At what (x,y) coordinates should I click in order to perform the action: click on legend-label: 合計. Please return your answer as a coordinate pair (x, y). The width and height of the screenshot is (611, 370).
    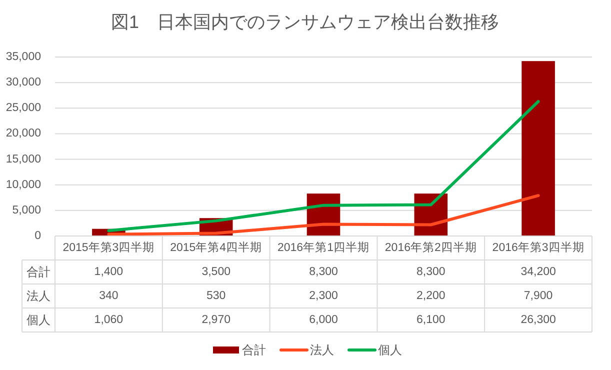
    Looking at the image, I should click on (254, 350).